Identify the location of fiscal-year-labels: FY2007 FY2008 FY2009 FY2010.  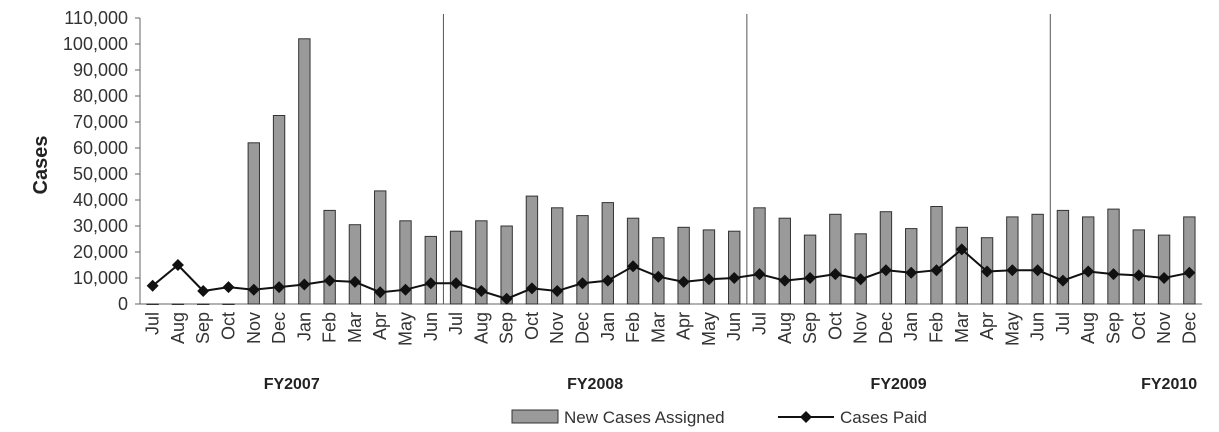
(731, 384).